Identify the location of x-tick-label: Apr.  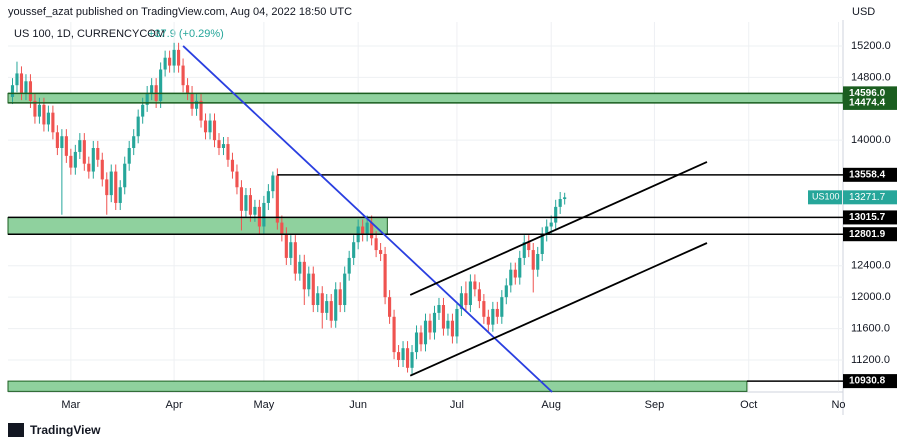
(174, 405).